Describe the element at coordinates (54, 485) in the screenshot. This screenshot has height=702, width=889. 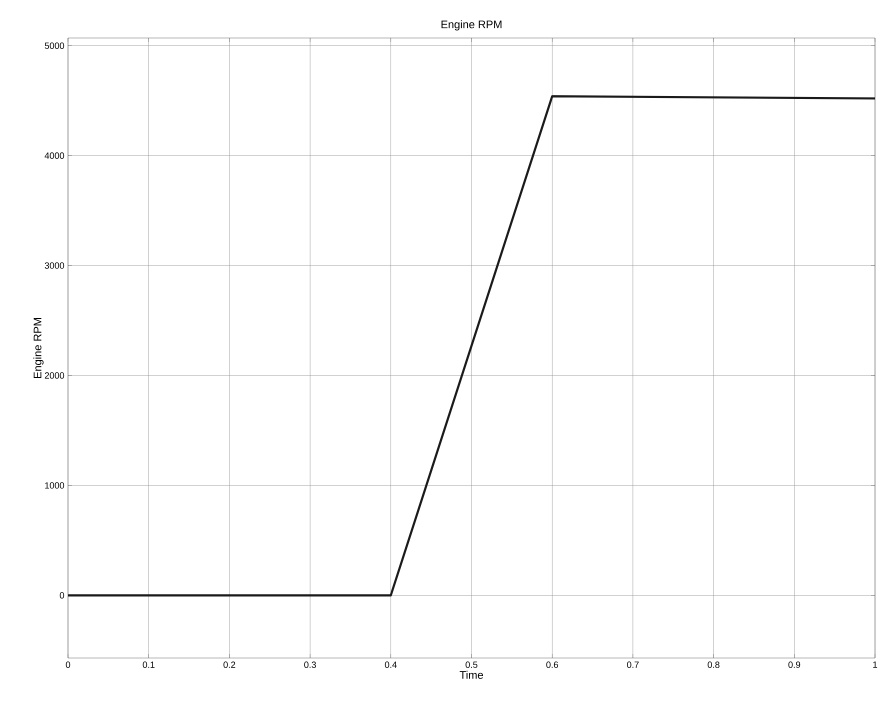
I see `y-tick-label: 1000` at that location.